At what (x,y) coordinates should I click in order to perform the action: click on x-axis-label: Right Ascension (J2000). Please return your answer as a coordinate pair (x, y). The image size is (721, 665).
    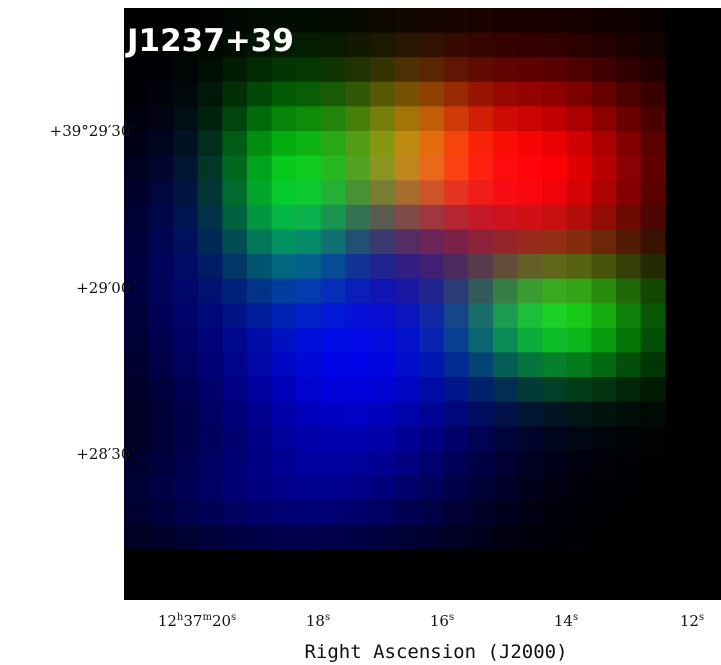
    Looking at the image, I should click on (435, 652).